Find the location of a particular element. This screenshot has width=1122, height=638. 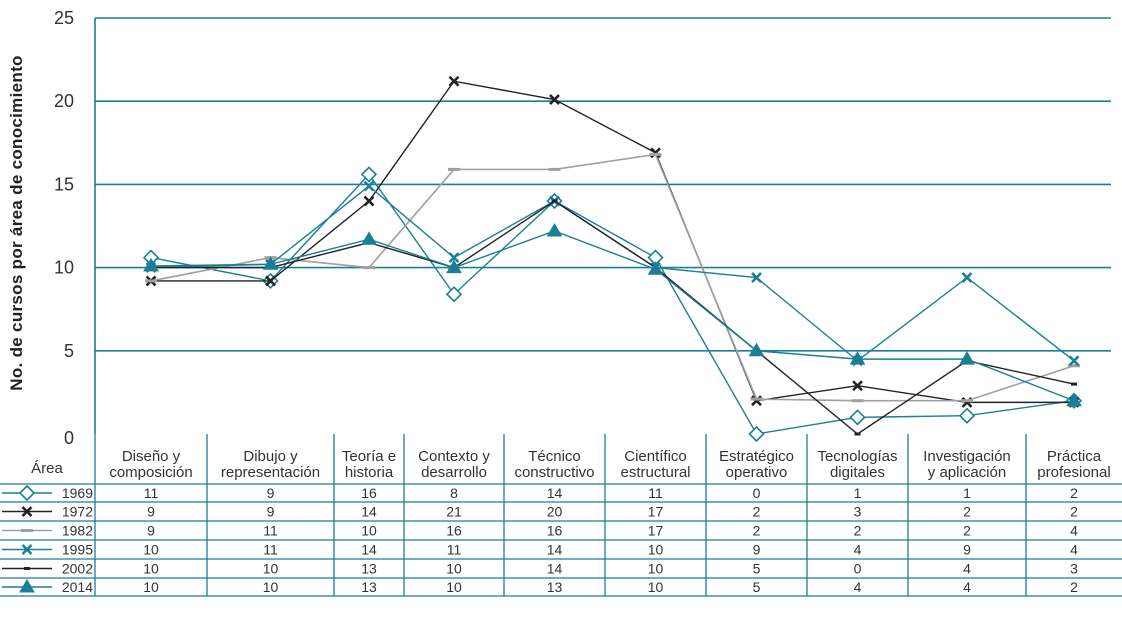

category-label: historia is located at coordinates (369, 472).